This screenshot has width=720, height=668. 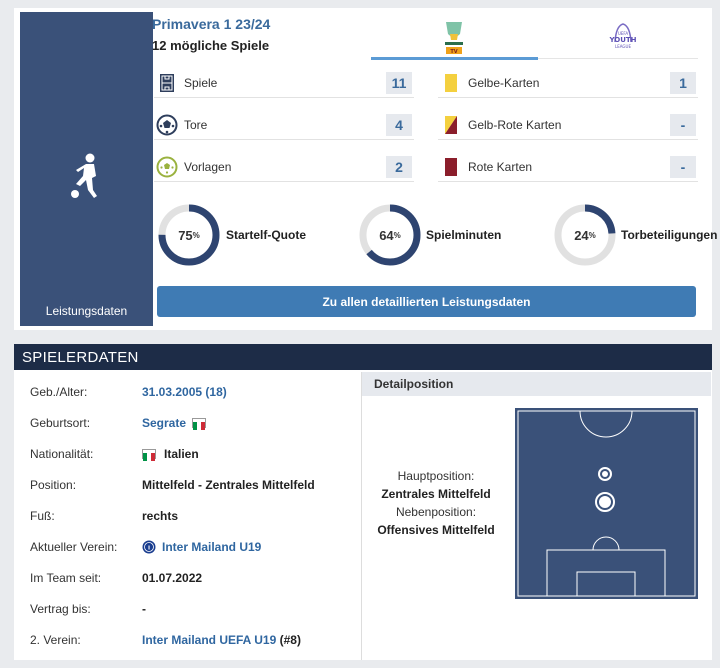 I want to click on stat-label: Rote Karten, so click(x=500, y=166).